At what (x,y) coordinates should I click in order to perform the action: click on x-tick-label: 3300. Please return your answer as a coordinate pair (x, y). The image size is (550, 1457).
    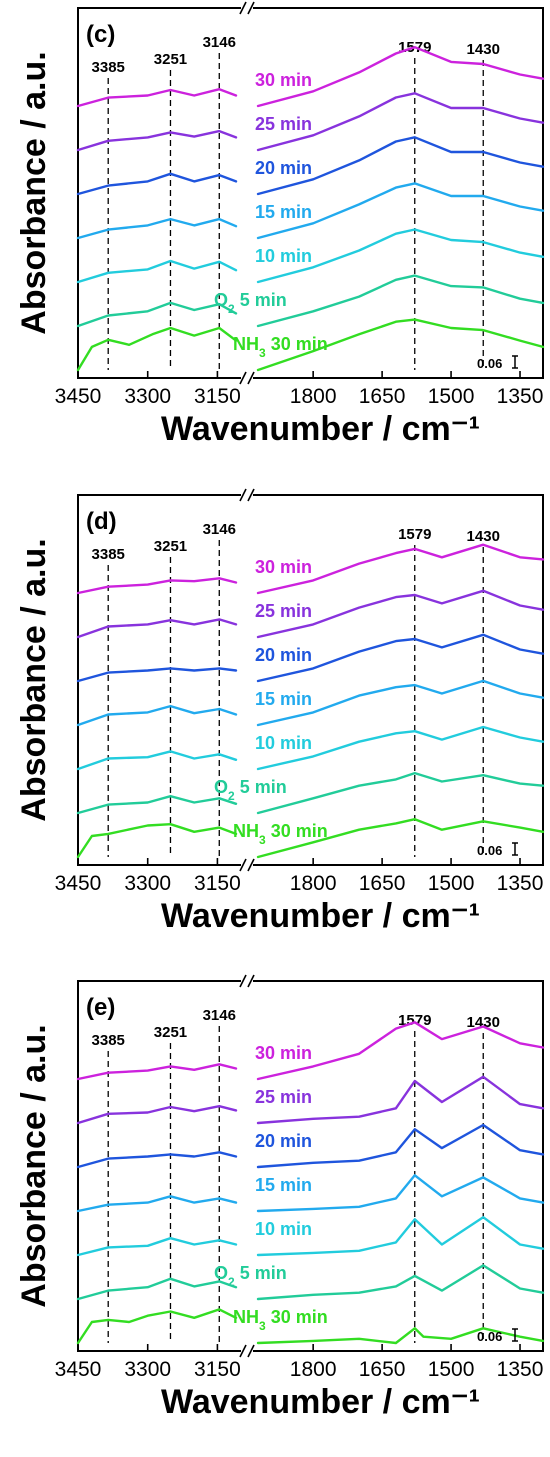
    Looking at the image, I should click on (147, 883).